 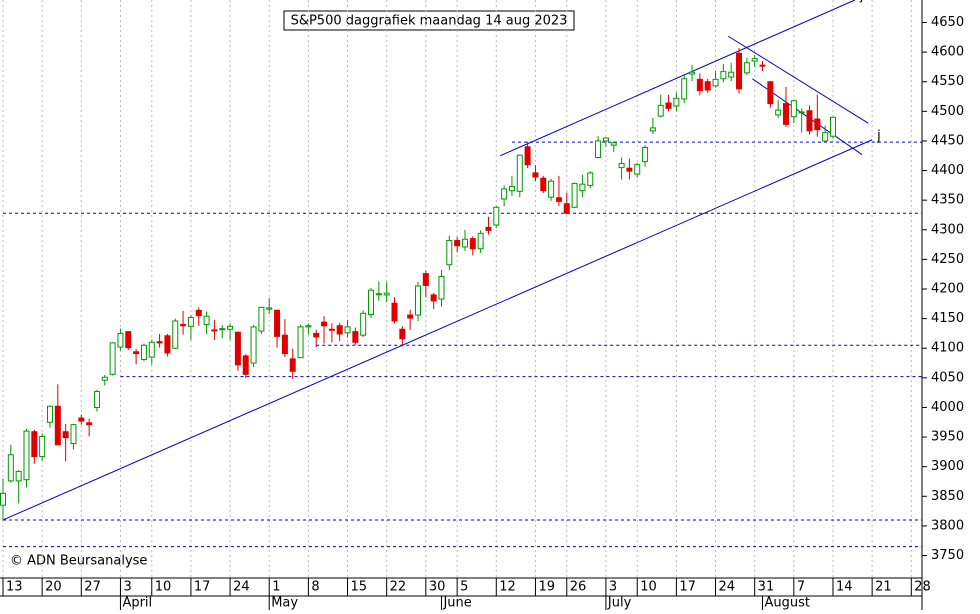 What do you see at coordinates (947, 496) in the screenshot?
I see `y-tick-label: 3850` at bounding box center [947, 496].